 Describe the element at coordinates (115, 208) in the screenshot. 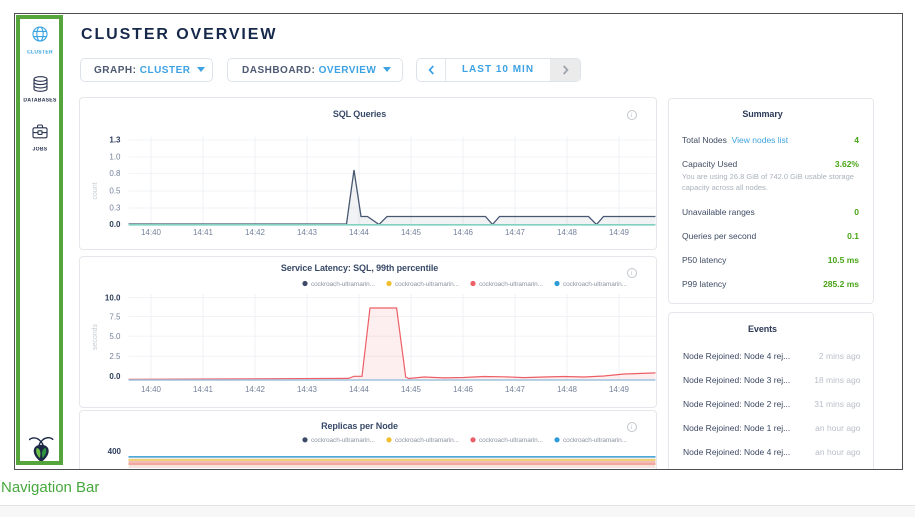

I see `svg-text: 0.3` at that location.